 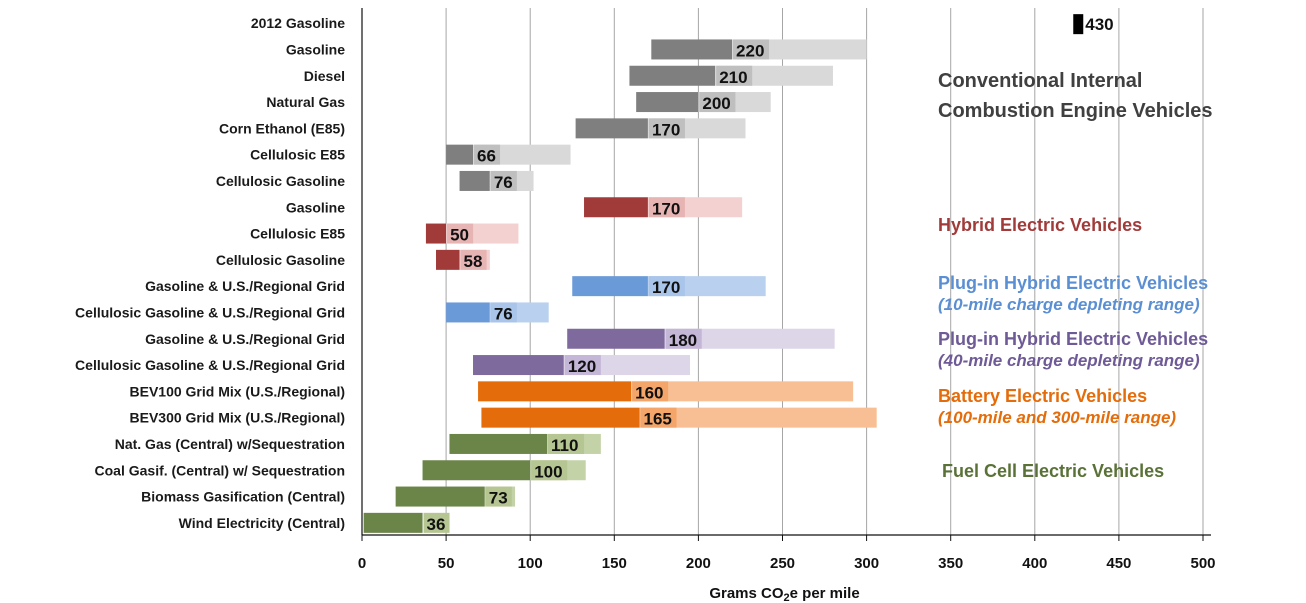 I want to click on bar-marker, so click(x=1078, y=24).